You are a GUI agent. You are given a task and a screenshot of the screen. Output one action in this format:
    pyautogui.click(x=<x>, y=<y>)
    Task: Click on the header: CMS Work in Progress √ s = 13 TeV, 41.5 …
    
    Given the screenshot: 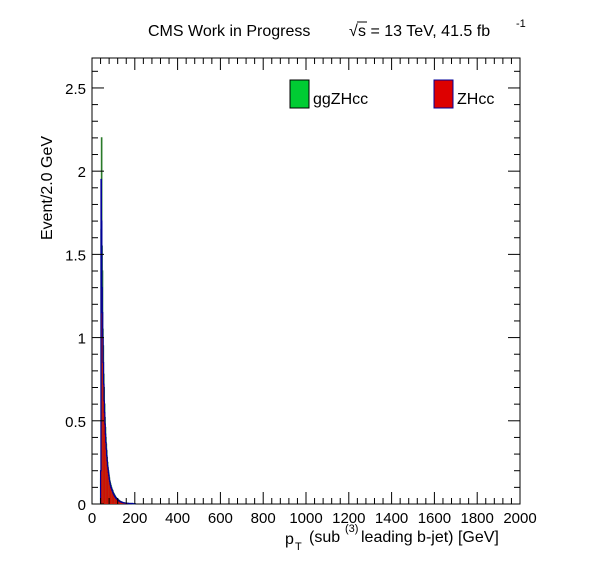 What is the action you would take?
    pyautogui.click(x=337, y=29)
    